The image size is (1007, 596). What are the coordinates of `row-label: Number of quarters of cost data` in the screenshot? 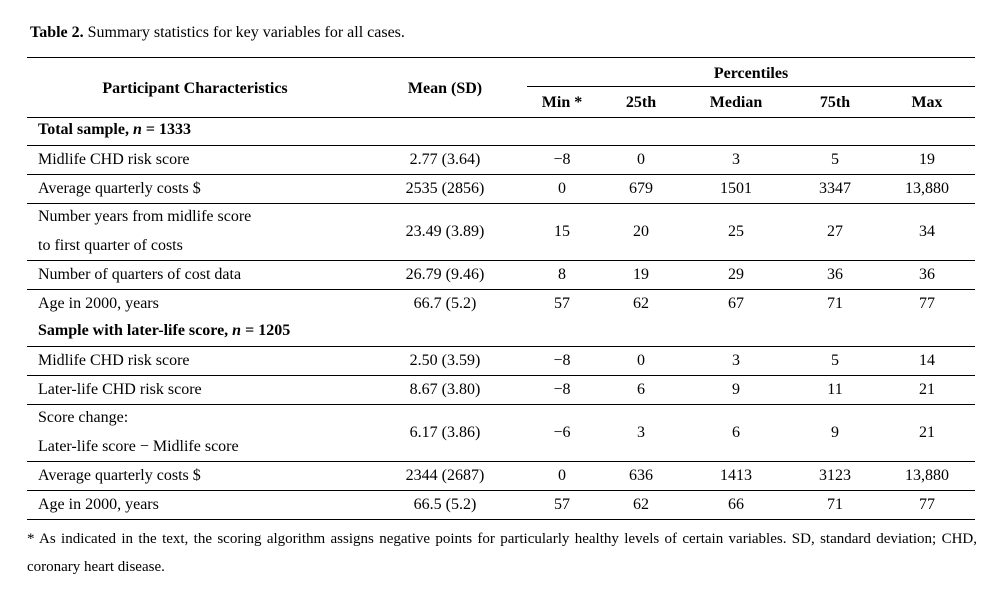 It's located at (140, 274).